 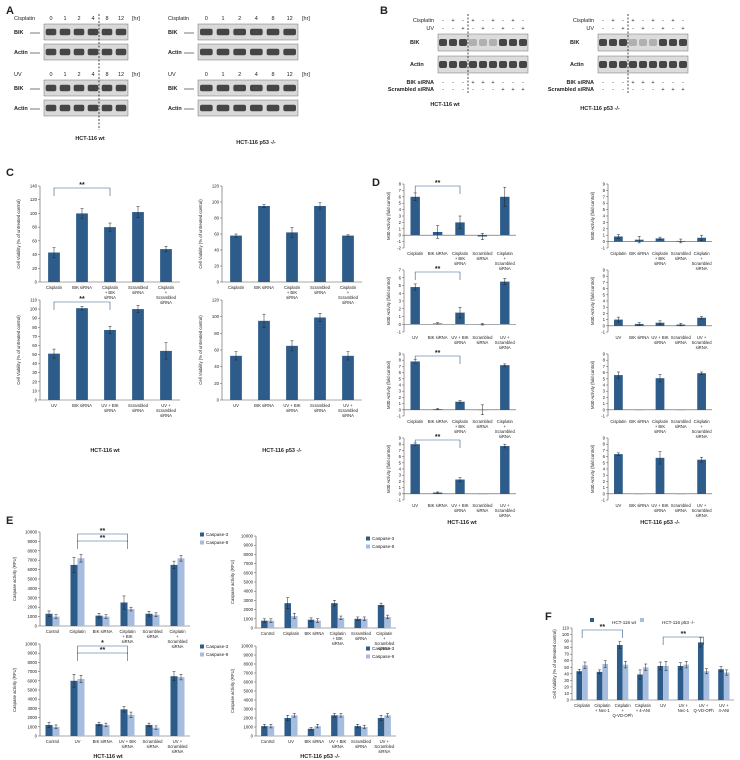 I want to click on x-tick-label: + Nec-1, so click(x=602, y=710).